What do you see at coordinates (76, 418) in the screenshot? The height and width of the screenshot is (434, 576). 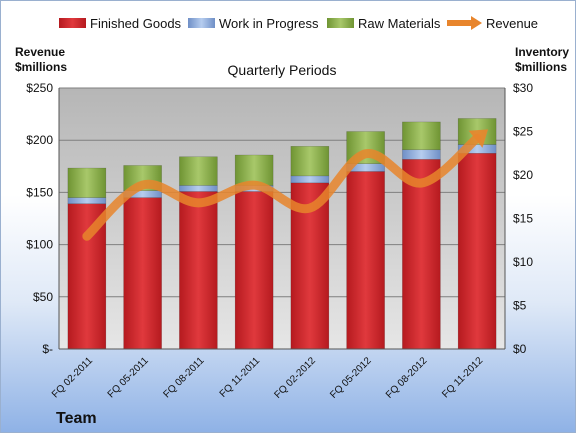 I see `team-label: Team` at bounding box center [76, 418].